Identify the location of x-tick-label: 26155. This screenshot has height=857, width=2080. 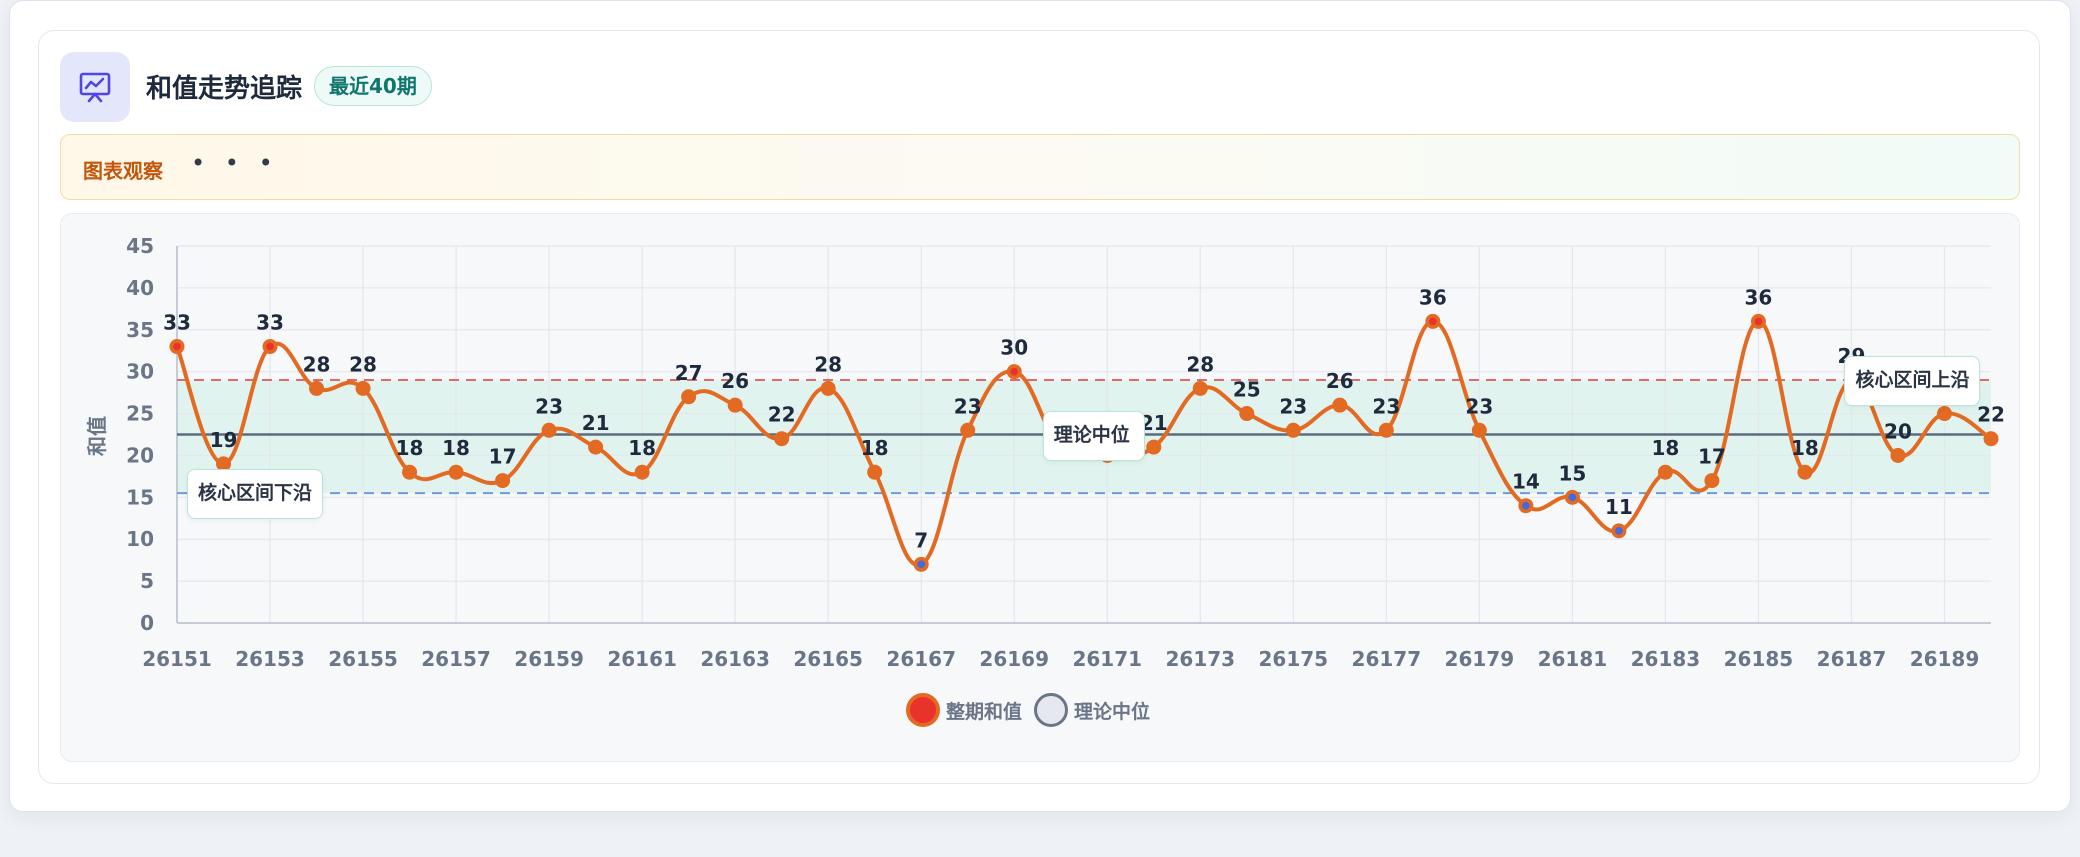
(363, 659).